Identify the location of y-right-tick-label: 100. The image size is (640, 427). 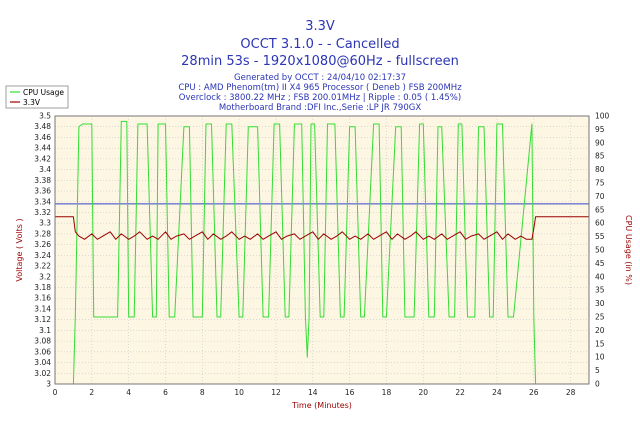
(602, 116).